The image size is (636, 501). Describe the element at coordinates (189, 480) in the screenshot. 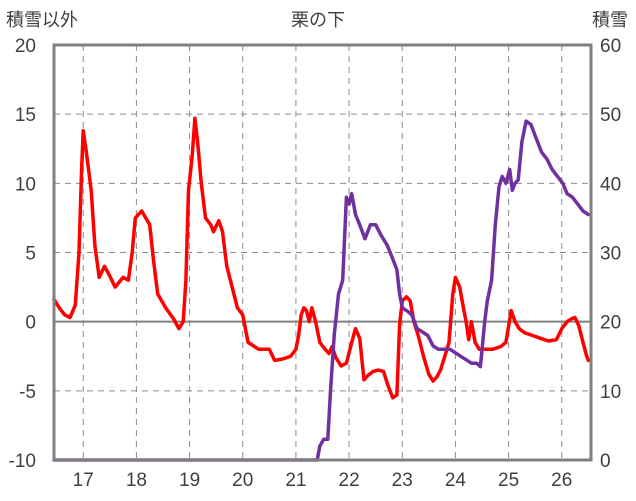

I see `x-tick-label: 19` at that location.